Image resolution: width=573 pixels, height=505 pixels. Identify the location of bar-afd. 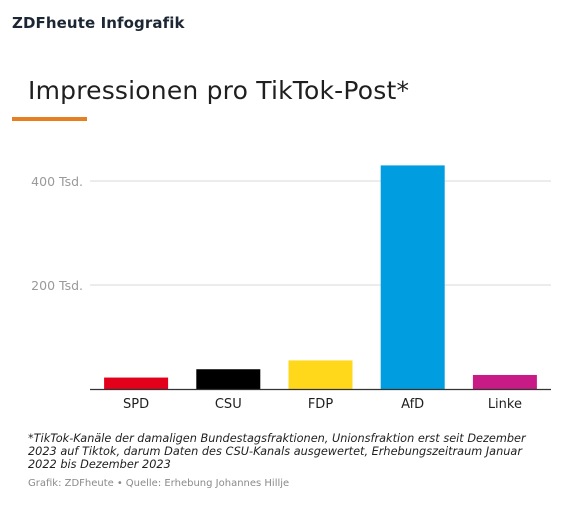
(412, 277).